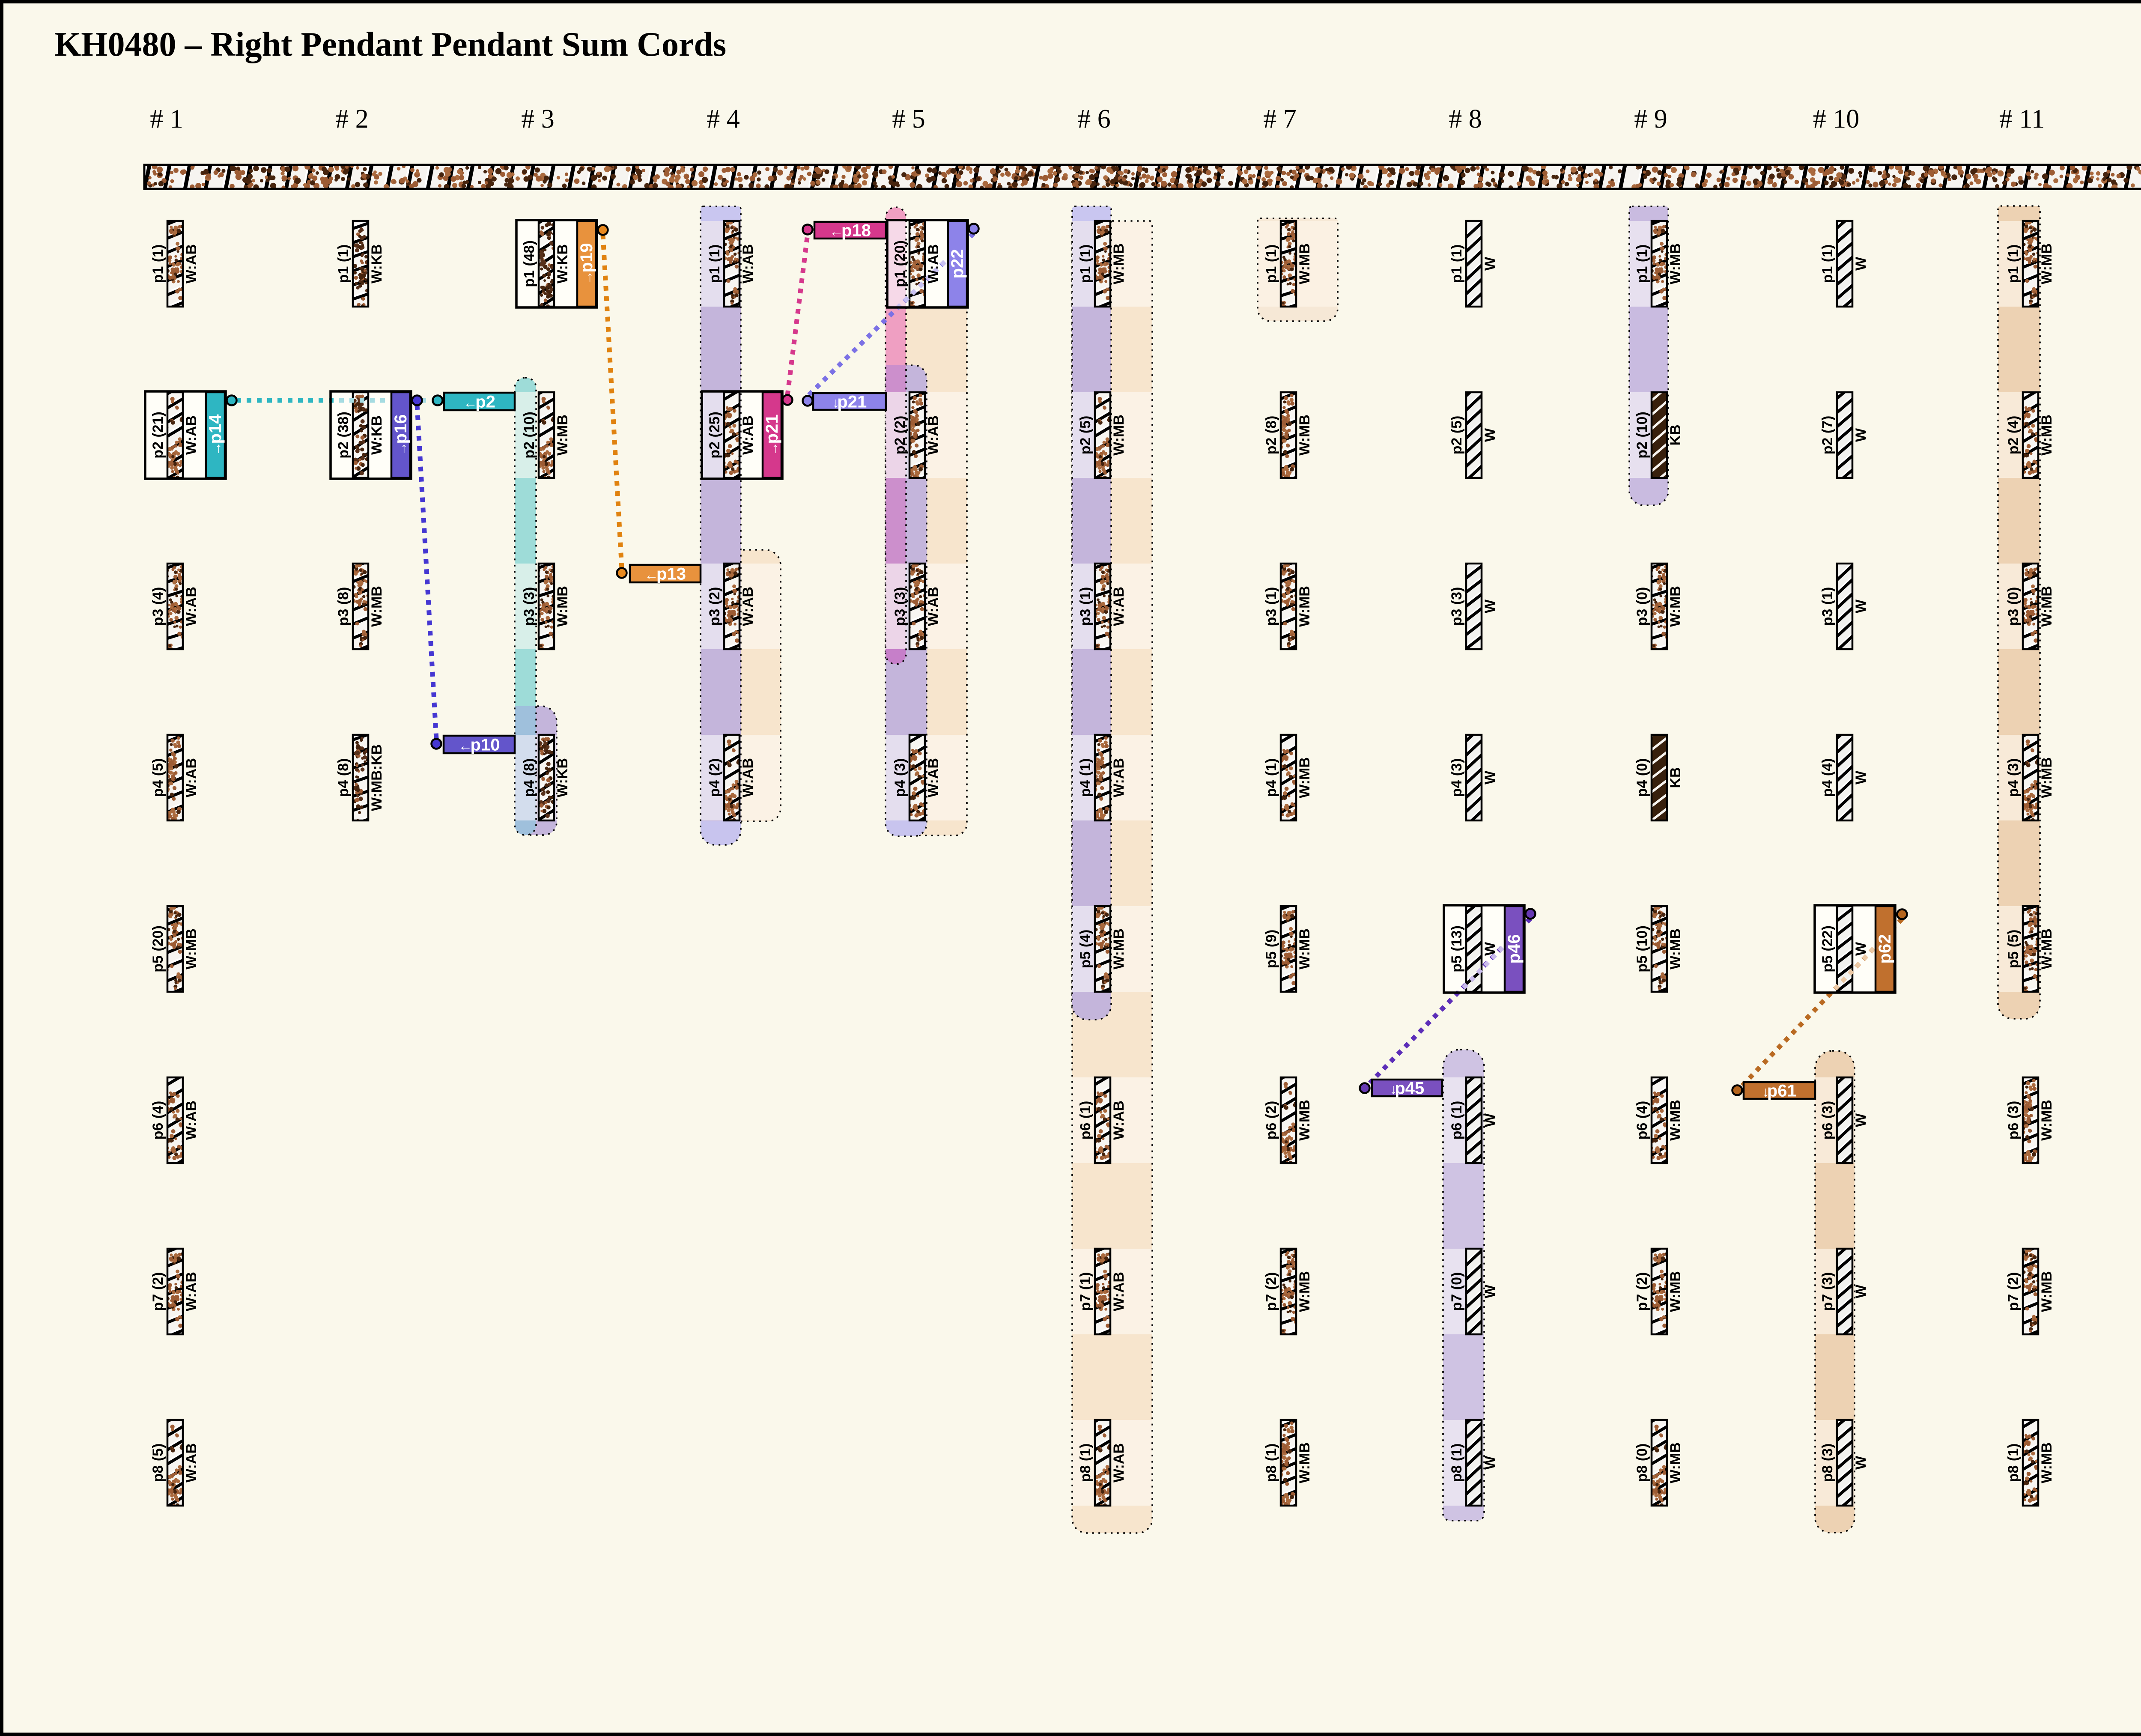  What do you see at coordinates (1085, 435) in the screenshot?
I see `svg-text: p2 (5)` at bounding box center [1085, 435].